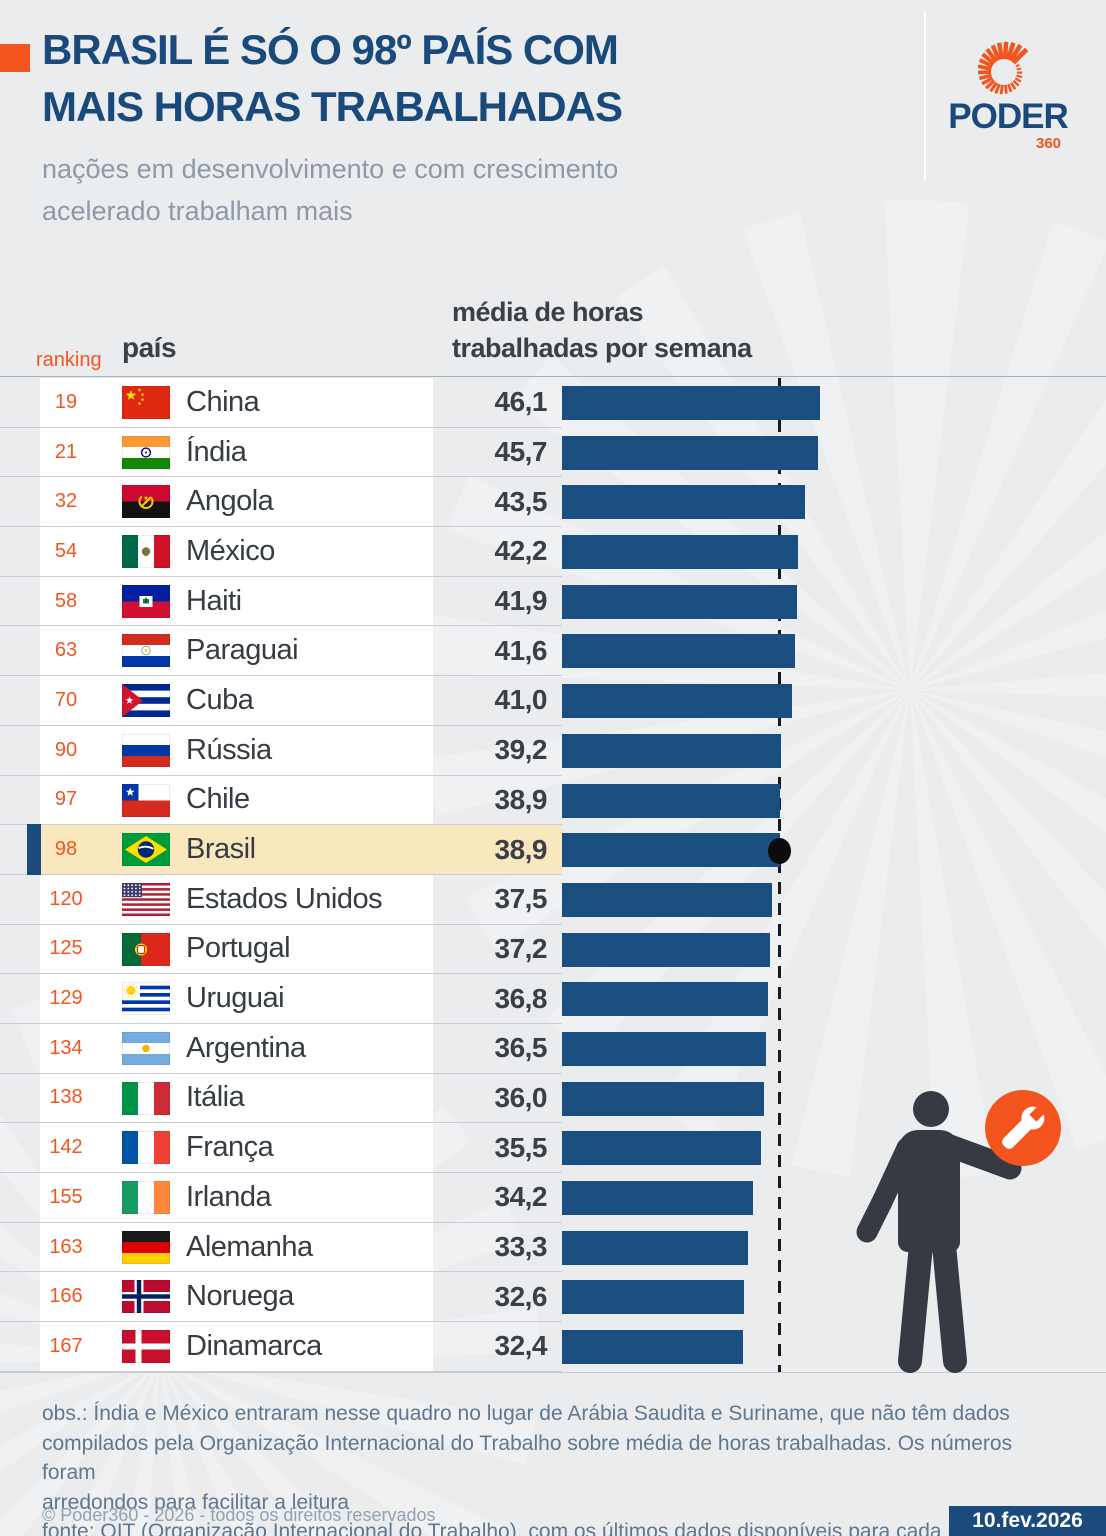 This screenshot has width=1106, height=1536. Describe the element at coordinates (281, 1148) in the screenshot. I see `row-left-section: 142 França 35,5` at that location.